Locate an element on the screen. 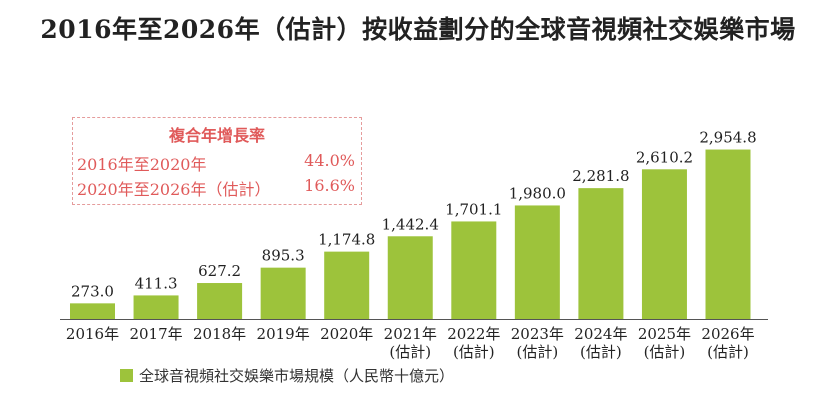 This screenshot has width=836, height=405. data-label: 1,174.8 is located at coordinates (346, 240).